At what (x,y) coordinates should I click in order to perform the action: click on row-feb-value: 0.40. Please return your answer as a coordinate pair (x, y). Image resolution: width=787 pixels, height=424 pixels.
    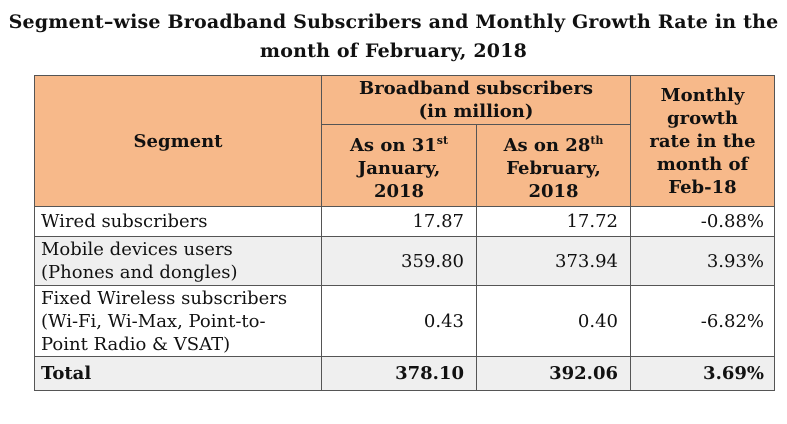
    Looking at the image, I should click on (553, 321).